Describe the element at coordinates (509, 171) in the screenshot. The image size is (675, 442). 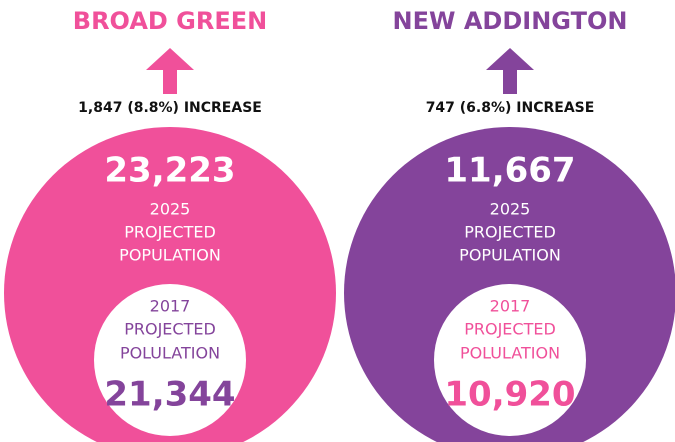
I see `future-value: 11,667` at that location.